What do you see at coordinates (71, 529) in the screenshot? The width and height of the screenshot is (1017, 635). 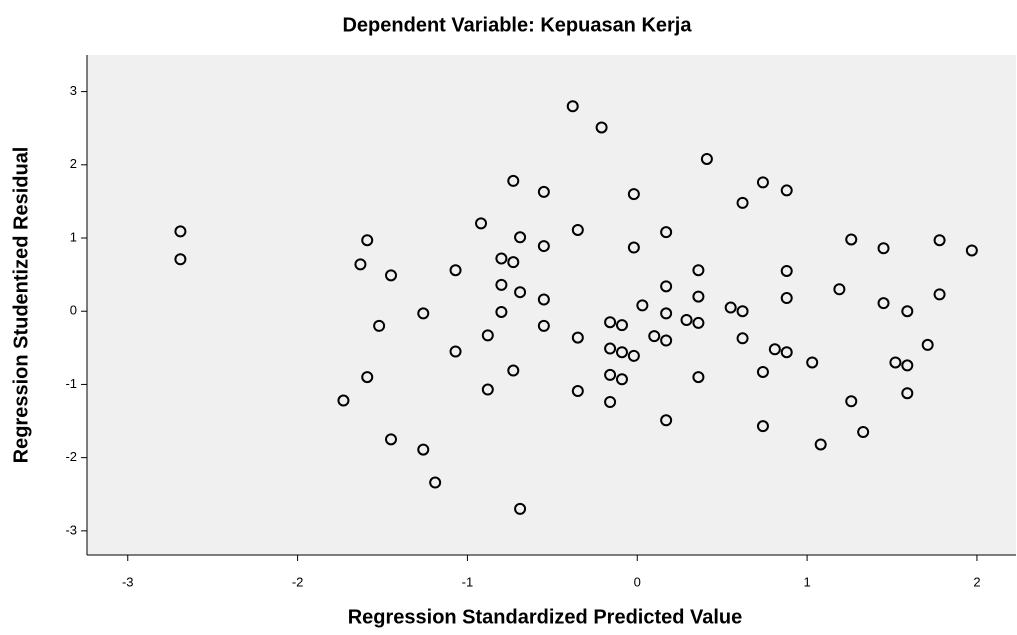 I see `y-tick-label: -3` at bounding box center [71, 529].